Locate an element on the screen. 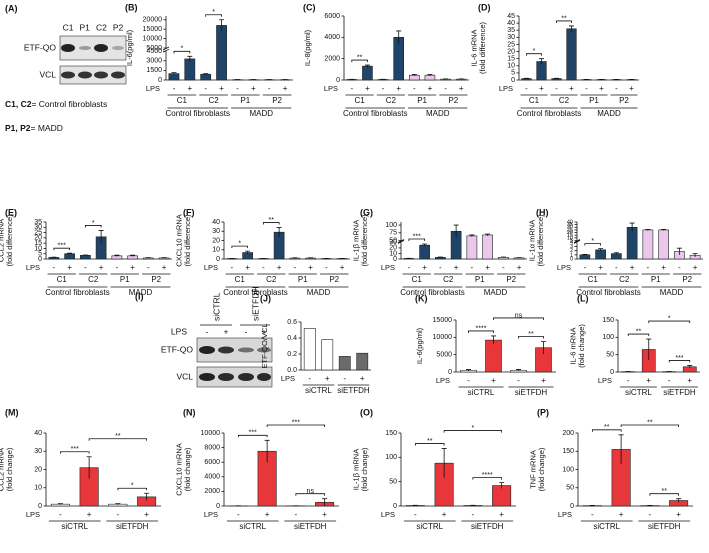 Image resolution: width=709 pixels, height=553 pixels. y-tick-label: 100 is located at coordinates (391, 225).